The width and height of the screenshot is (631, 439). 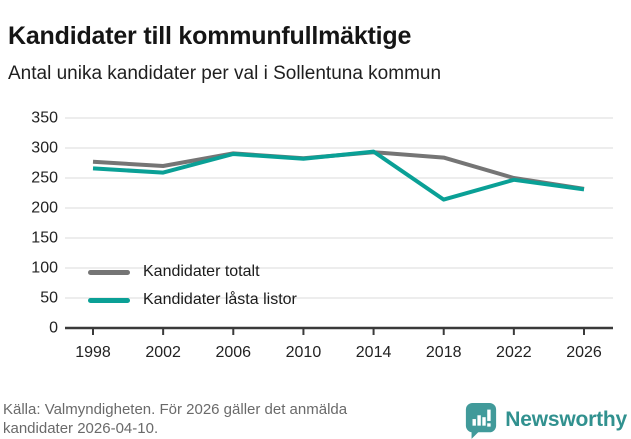 I want to click on brand-logo: Newsworthy, so click(x=545, y=420).